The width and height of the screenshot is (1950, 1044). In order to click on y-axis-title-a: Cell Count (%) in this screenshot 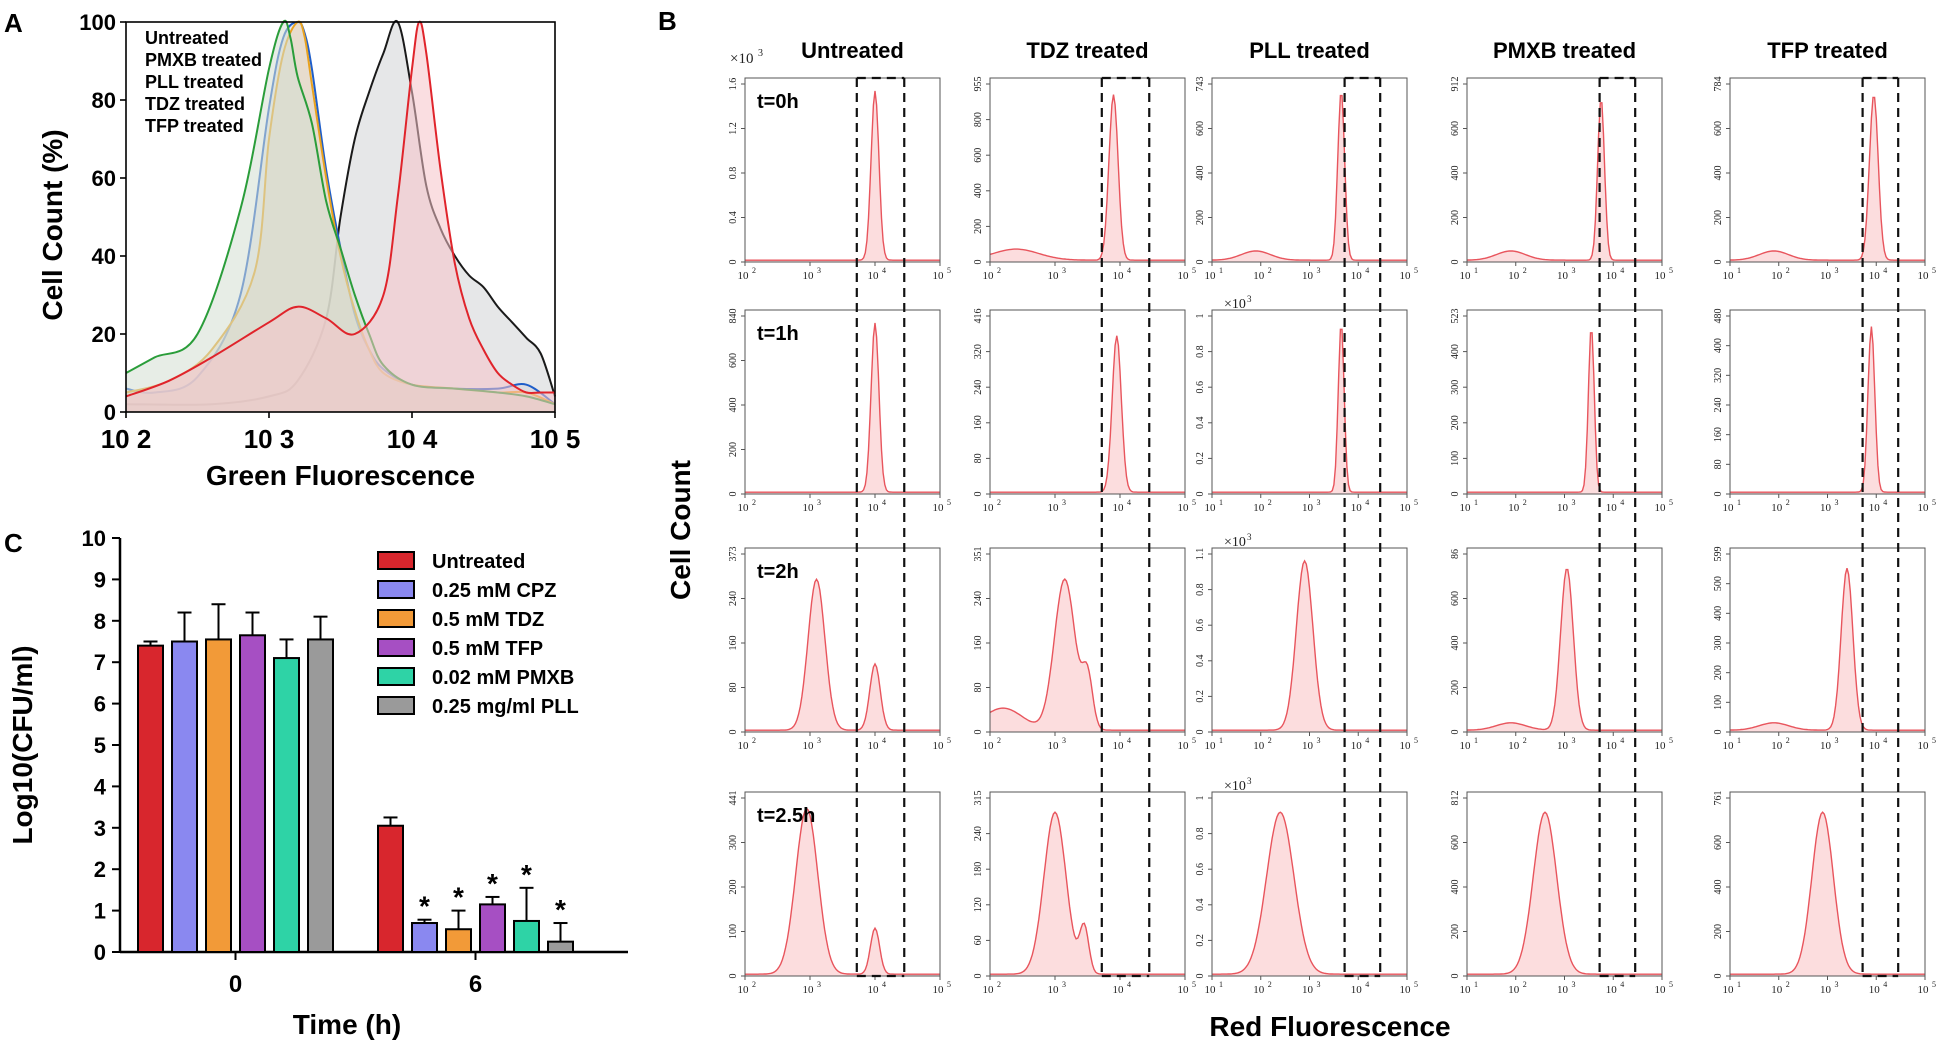, I will do `click(52, 224)`.